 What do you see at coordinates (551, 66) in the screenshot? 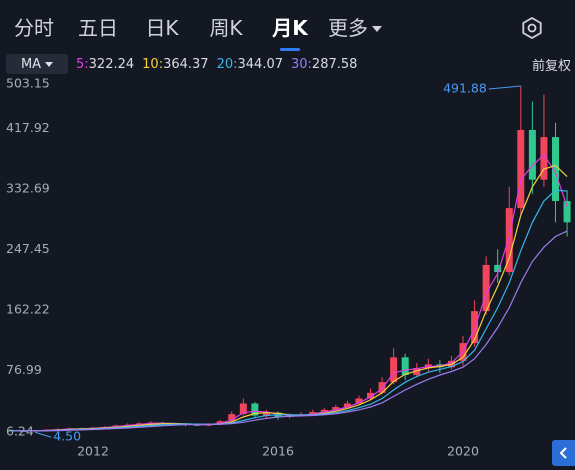
I see `price-adjust: 前复权` at bounding box center [551, 66].